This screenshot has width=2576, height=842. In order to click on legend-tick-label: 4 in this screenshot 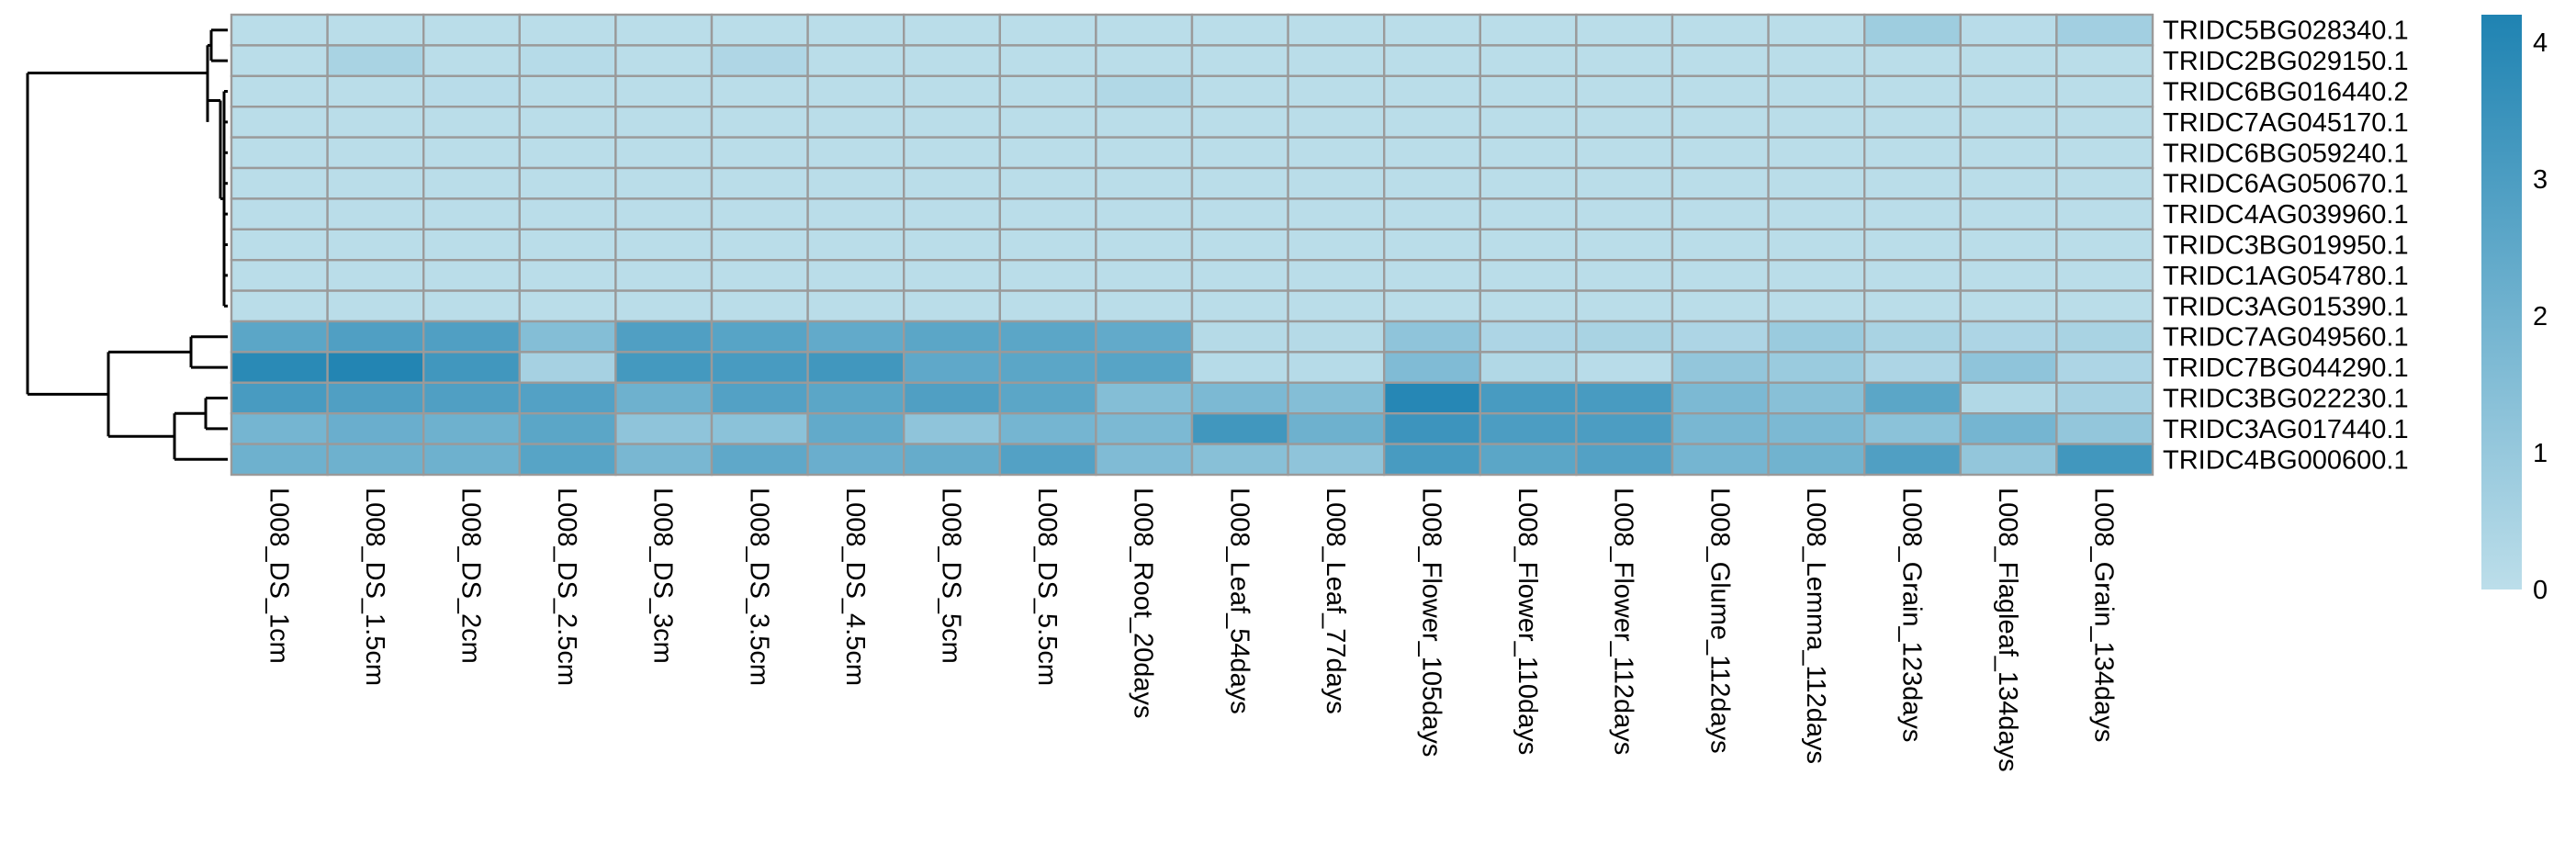, I will do `click(2540, 43)`.